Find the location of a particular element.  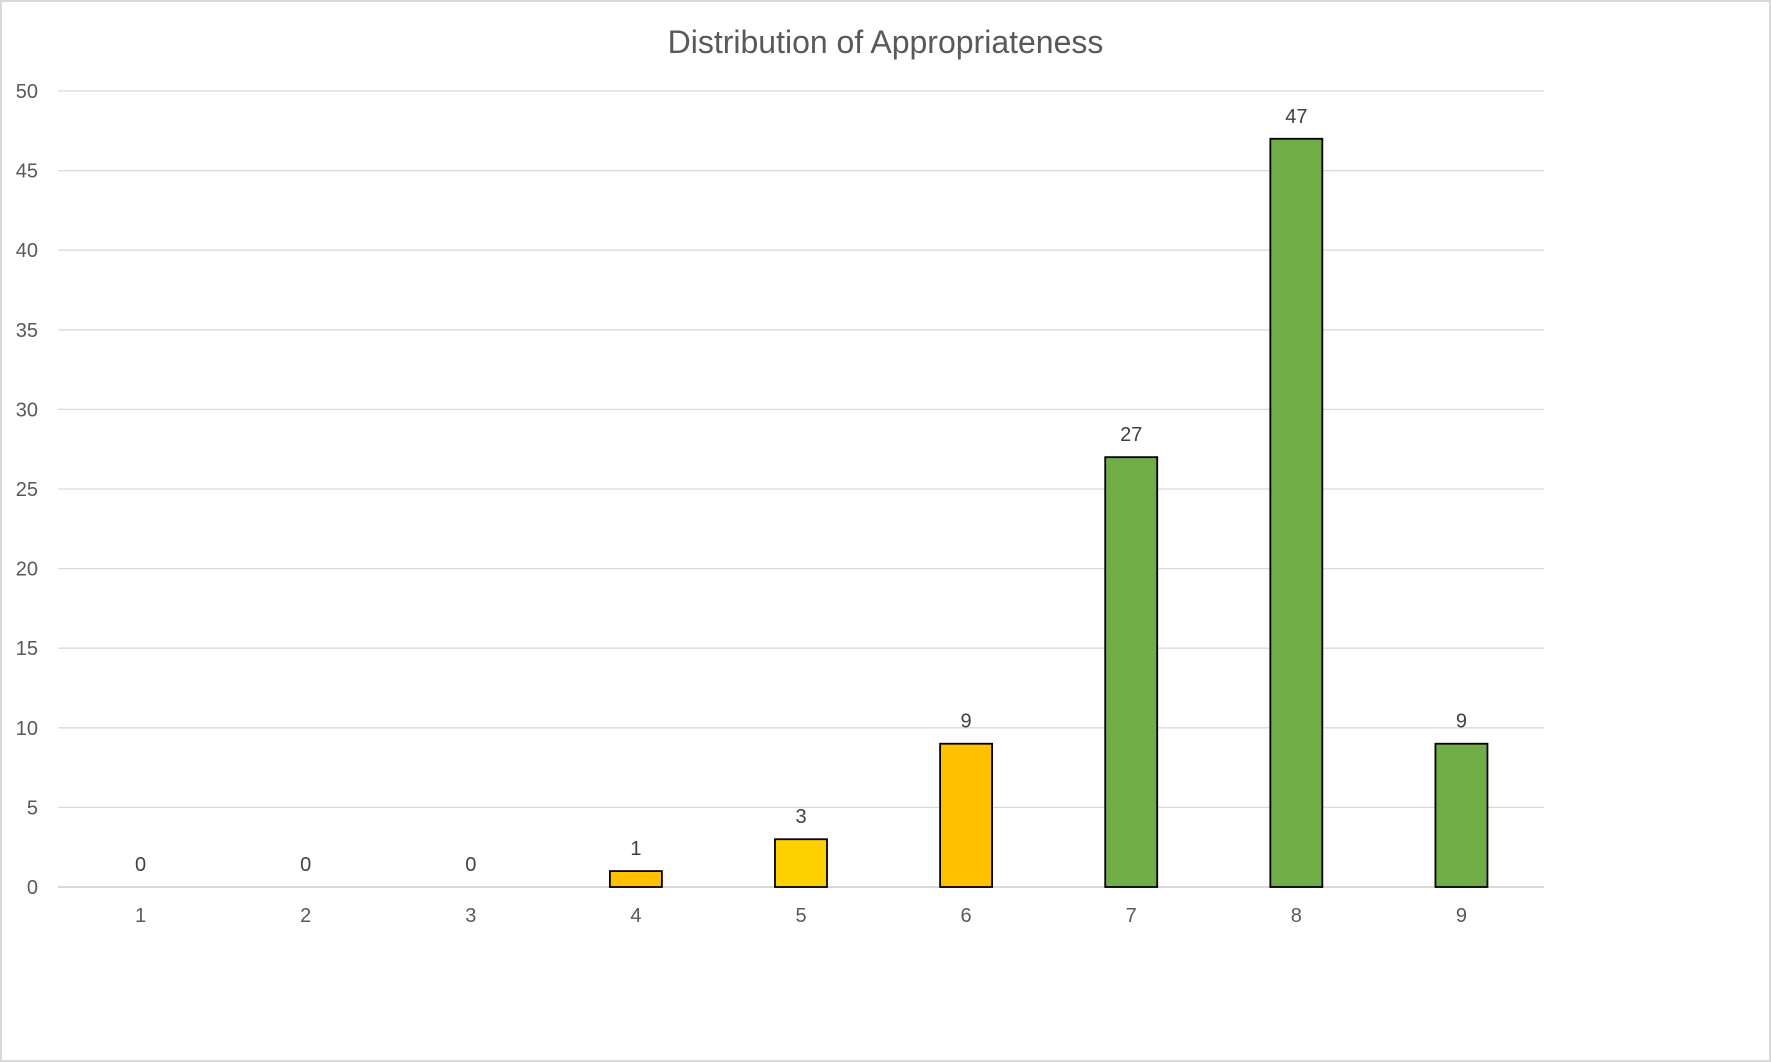

x-axis-ticks: 1 2 3 4 5 6 7 8 9 is located at coordinates (801, 916).